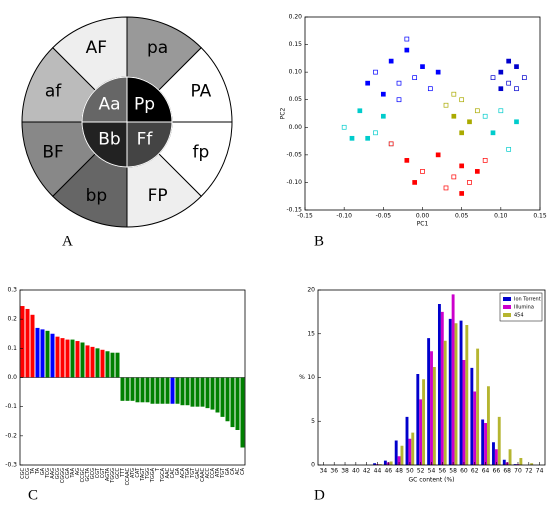 Image resolution: width=550 pixels, height=508 pixels. What do you see at coordinates (201, 153) in the screenshot?
I see `segment-label: fp` at bounding box center [201, 153].